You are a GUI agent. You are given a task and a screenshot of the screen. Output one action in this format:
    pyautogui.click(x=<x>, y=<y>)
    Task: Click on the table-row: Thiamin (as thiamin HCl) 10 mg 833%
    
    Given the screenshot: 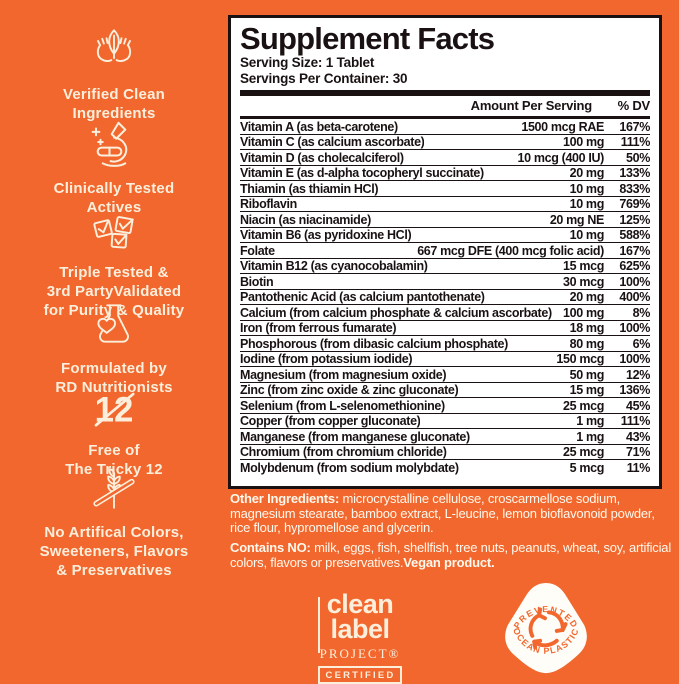 What is the action you would take?
    pyautogui.click(x=445, y=189)
    